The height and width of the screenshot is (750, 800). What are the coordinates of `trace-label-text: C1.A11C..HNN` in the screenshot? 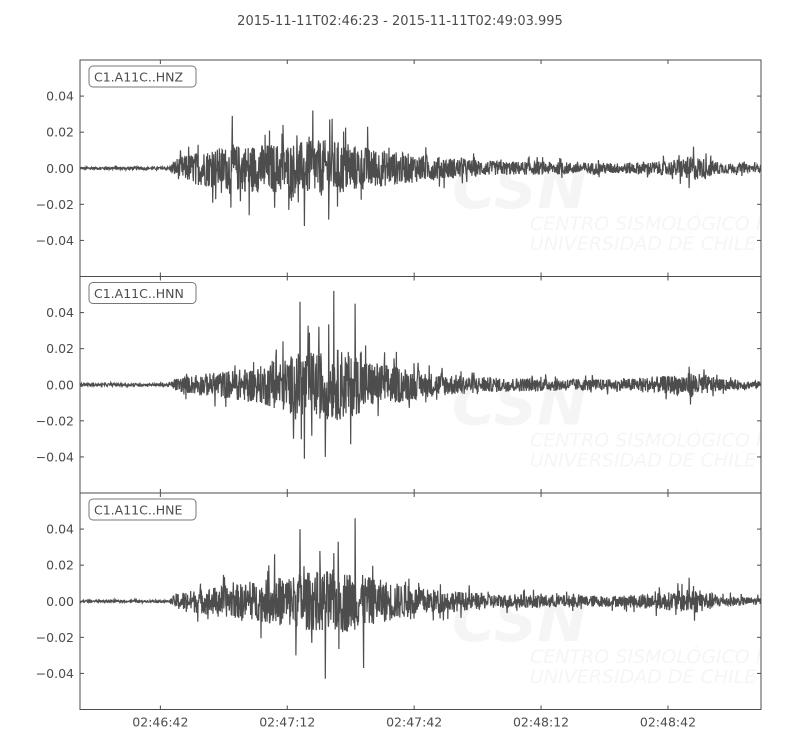 It's located at (139, 293).